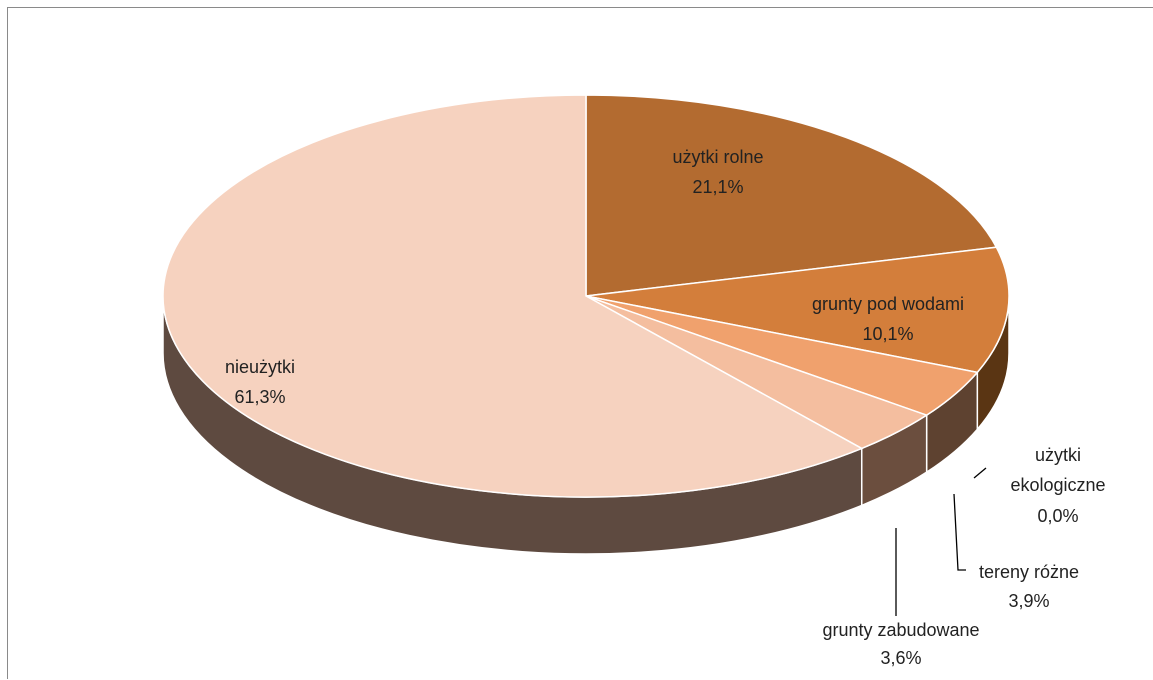 This screenshot has height=680, width=1153. What do you see at coordinates (888, 304) in the screenshot?
I see `slice-label-grunty-pod-wodami: grunty pod wodami` at bounding box center [888, 304].